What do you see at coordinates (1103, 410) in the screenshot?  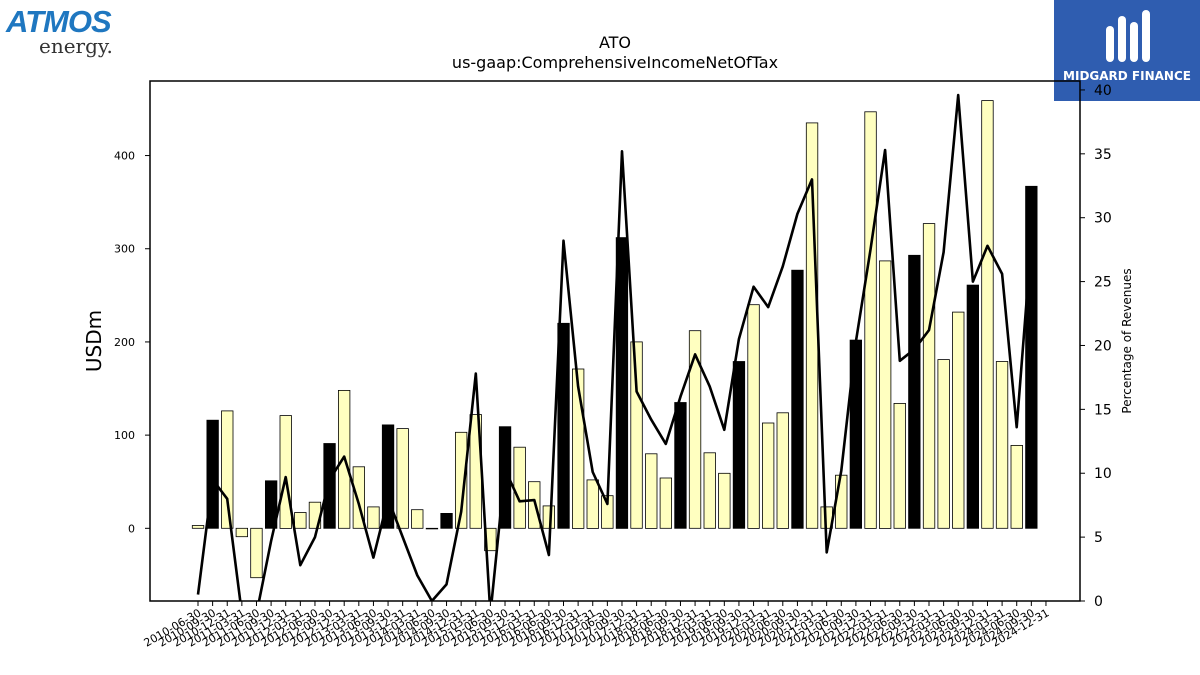 I see `y-right-tick-label: 15` at bounding box center [1103, 410].